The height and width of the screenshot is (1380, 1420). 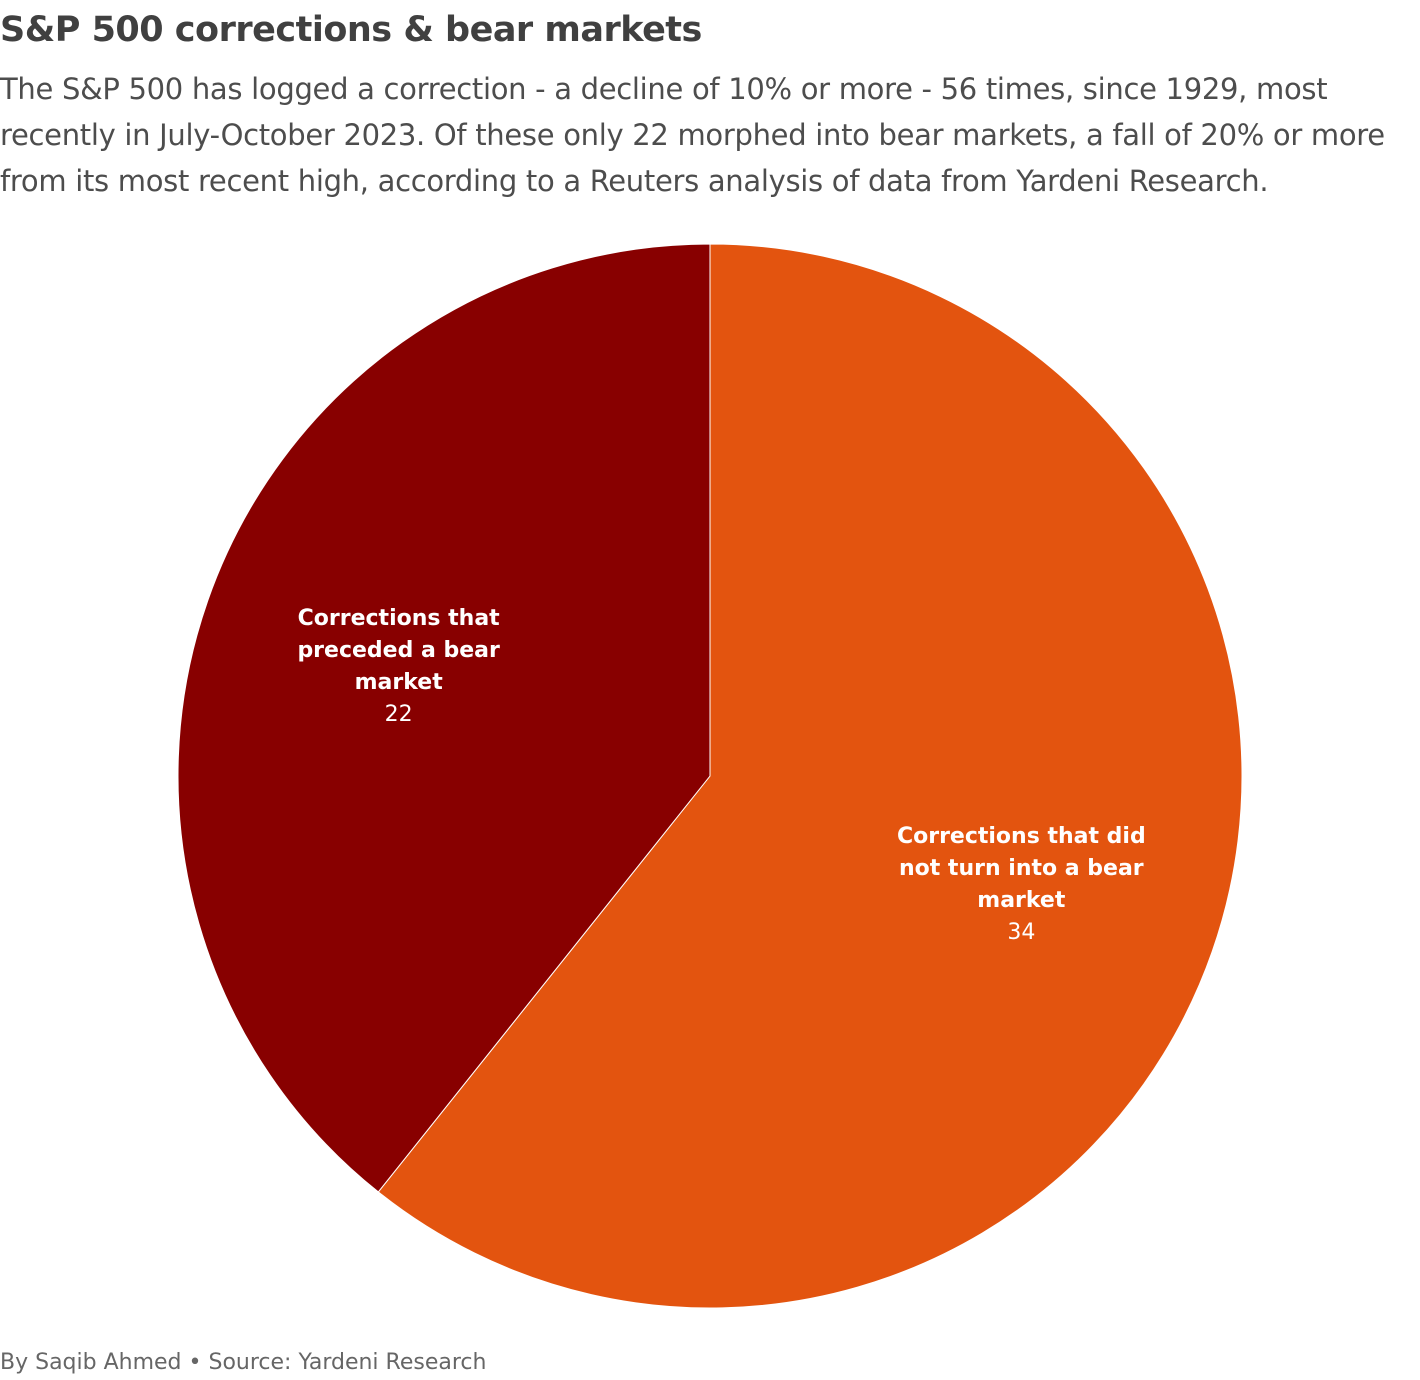 What do you see at coordinates (398, 650) in the screenshot?
I see `slice-label-line: preceded a bear` at bounding box center [398, 650].